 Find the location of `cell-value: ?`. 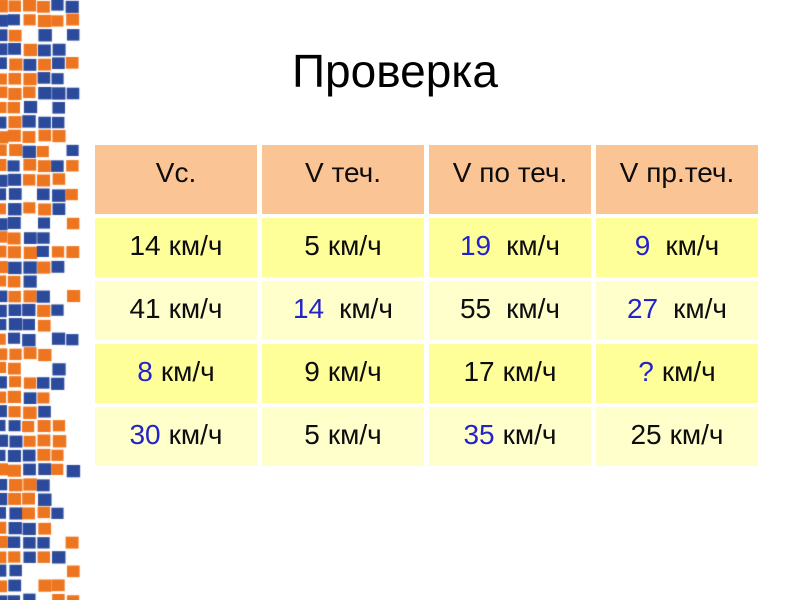

cell-value: ? is located at coordinates (646, 371).